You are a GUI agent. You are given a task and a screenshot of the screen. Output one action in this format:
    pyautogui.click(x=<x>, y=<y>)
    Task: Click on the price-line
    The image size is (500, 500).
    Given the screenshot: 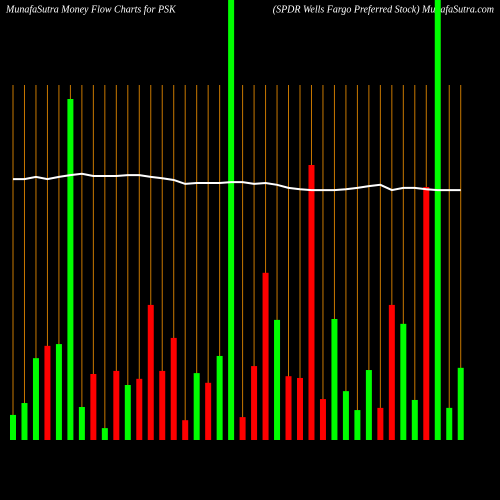 What is the action you would take?
    pyautogui.click(x=237, y=182)
    